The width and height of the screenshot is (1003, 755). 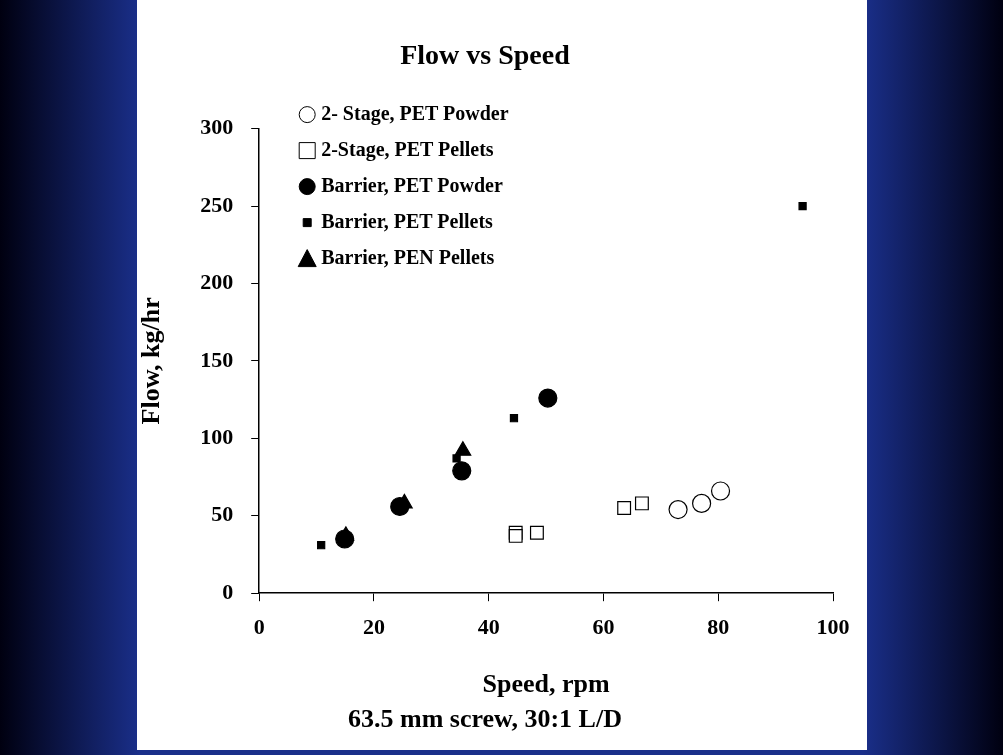 What do you see at coordinates (217, 359) in the screenshot?
I see `y-tick-label: 150` at bounding box center [217, 359].